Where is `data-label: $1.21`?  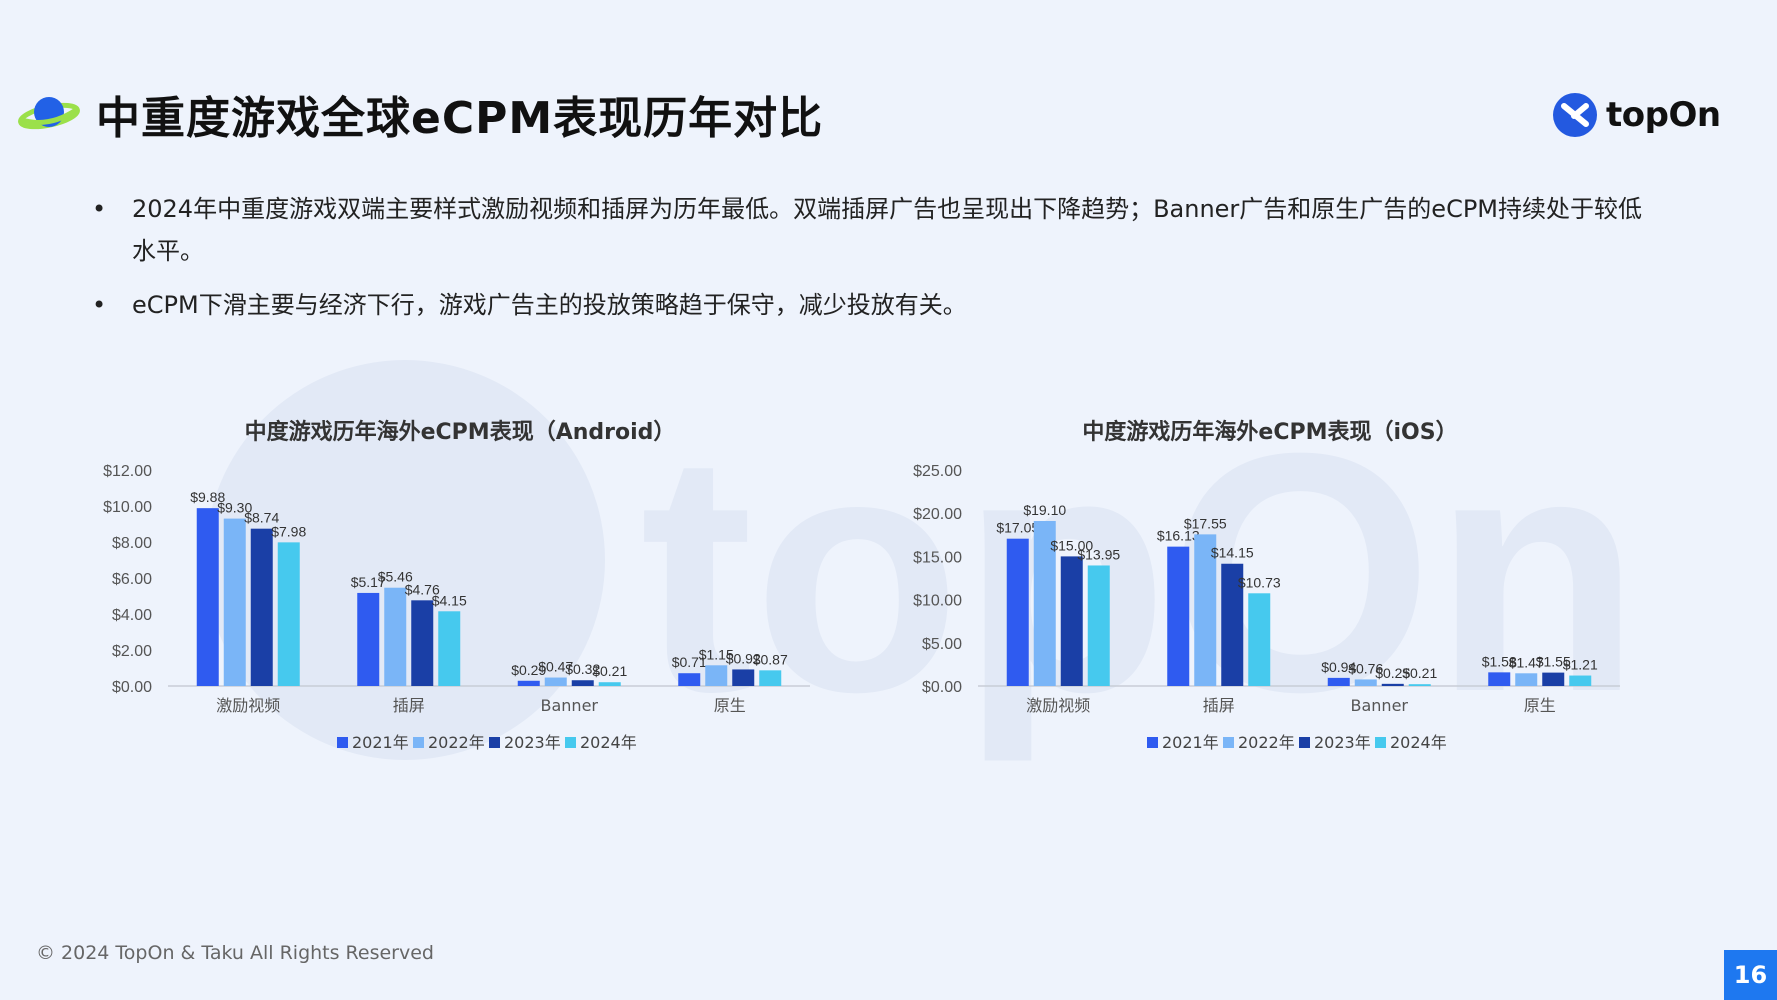 data-label: $1.21 is located at coordinates (1580, 665).